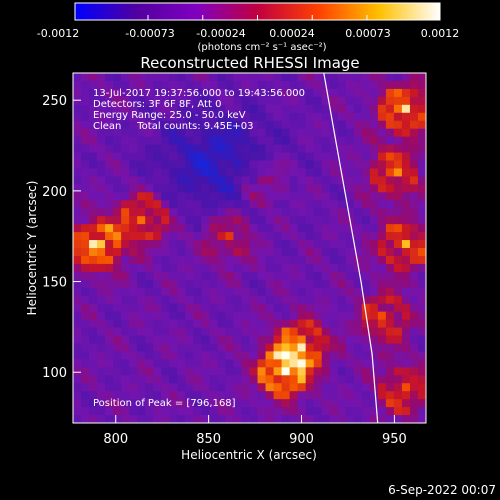 The image size is (500, 500). I want to click on colorbar-tick-label-2: -0.00024, so click(220, 33).